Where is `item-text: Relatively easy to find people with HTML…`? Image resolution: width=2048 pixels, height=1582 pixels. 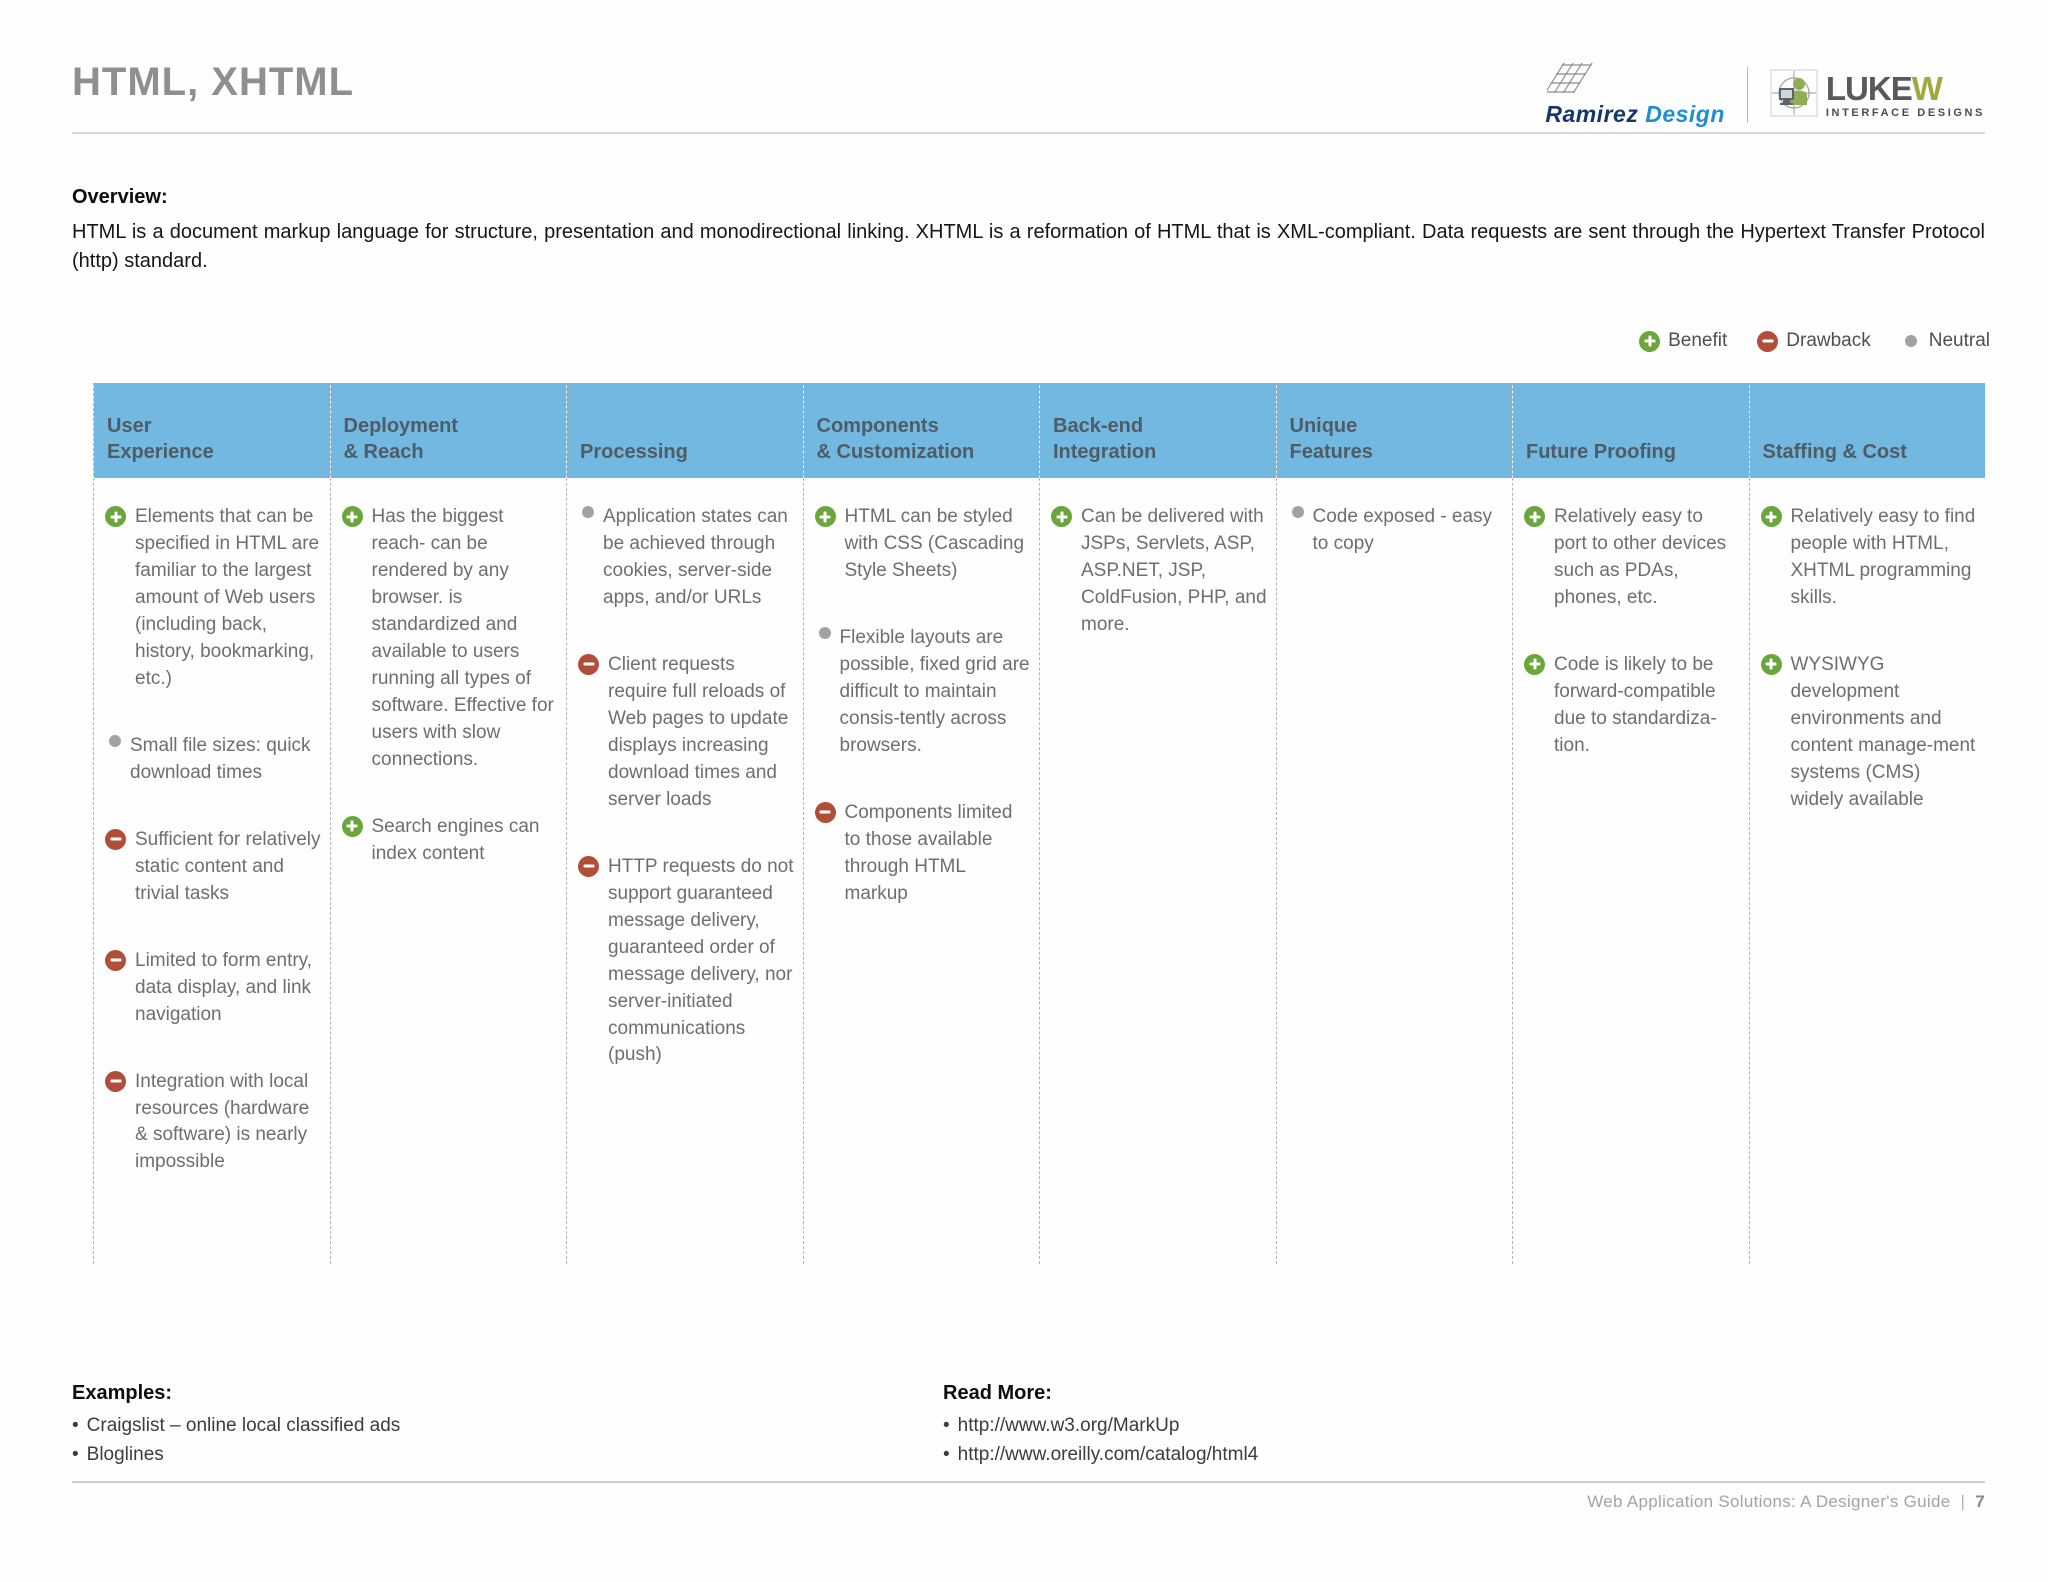
item-text: Relatively easy to find people with HTML… is located at coordinates (1883, 557).